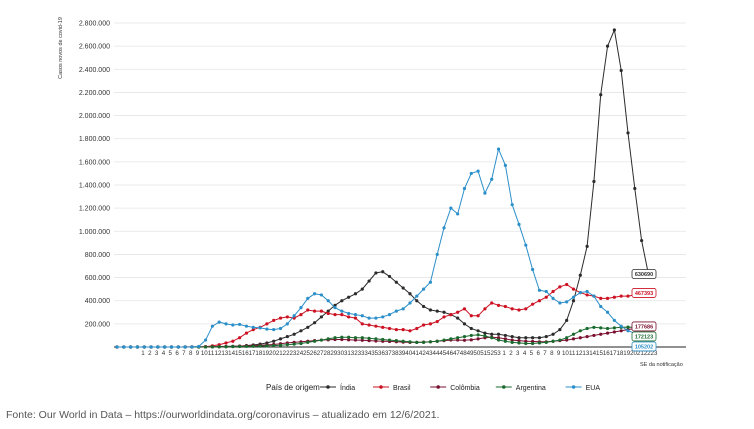  Describe the element at coordinates (97, 324) in the screenshot. I see `y-tick-label: 200.000` at that location.